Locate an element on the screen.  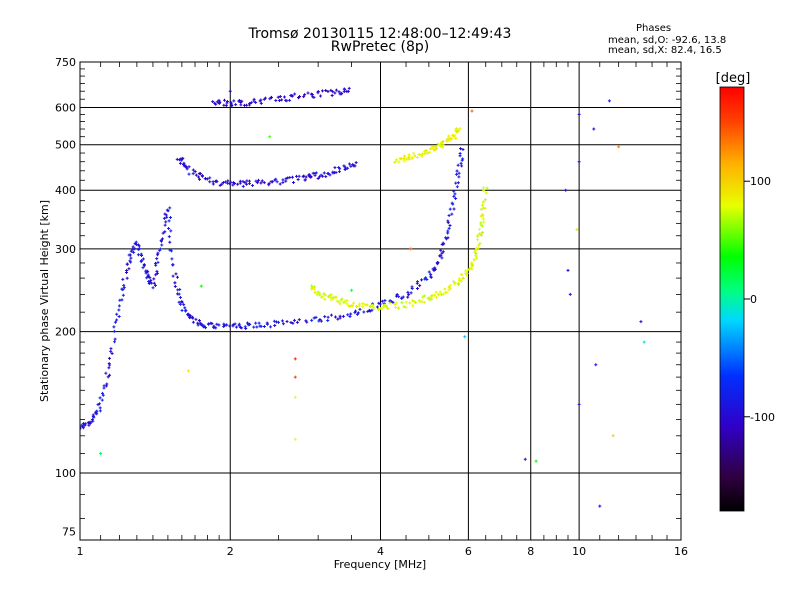
x-axis-label: Frequency [MHz] is located at coordinates (380, 564).